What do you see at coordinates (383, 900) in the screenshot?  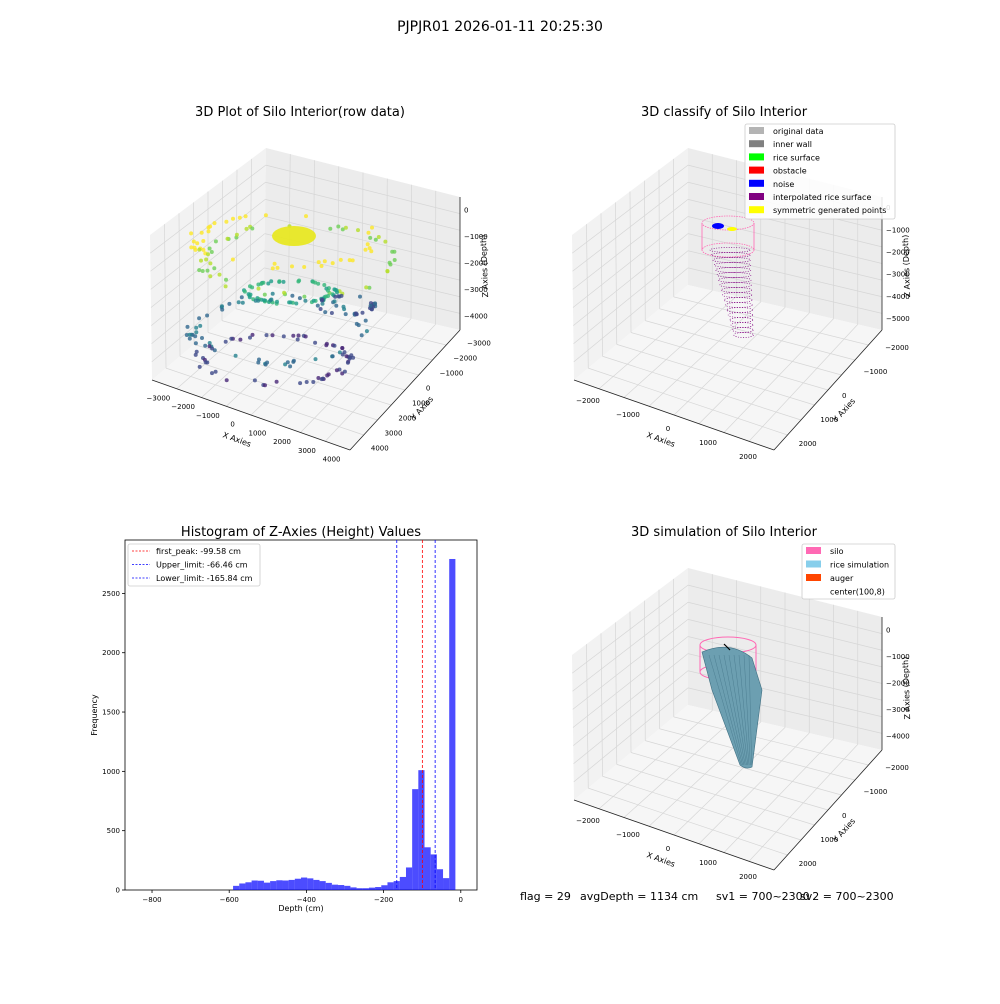 I see `hist-x-tick-label: −200` at bounding box center [383, 900].